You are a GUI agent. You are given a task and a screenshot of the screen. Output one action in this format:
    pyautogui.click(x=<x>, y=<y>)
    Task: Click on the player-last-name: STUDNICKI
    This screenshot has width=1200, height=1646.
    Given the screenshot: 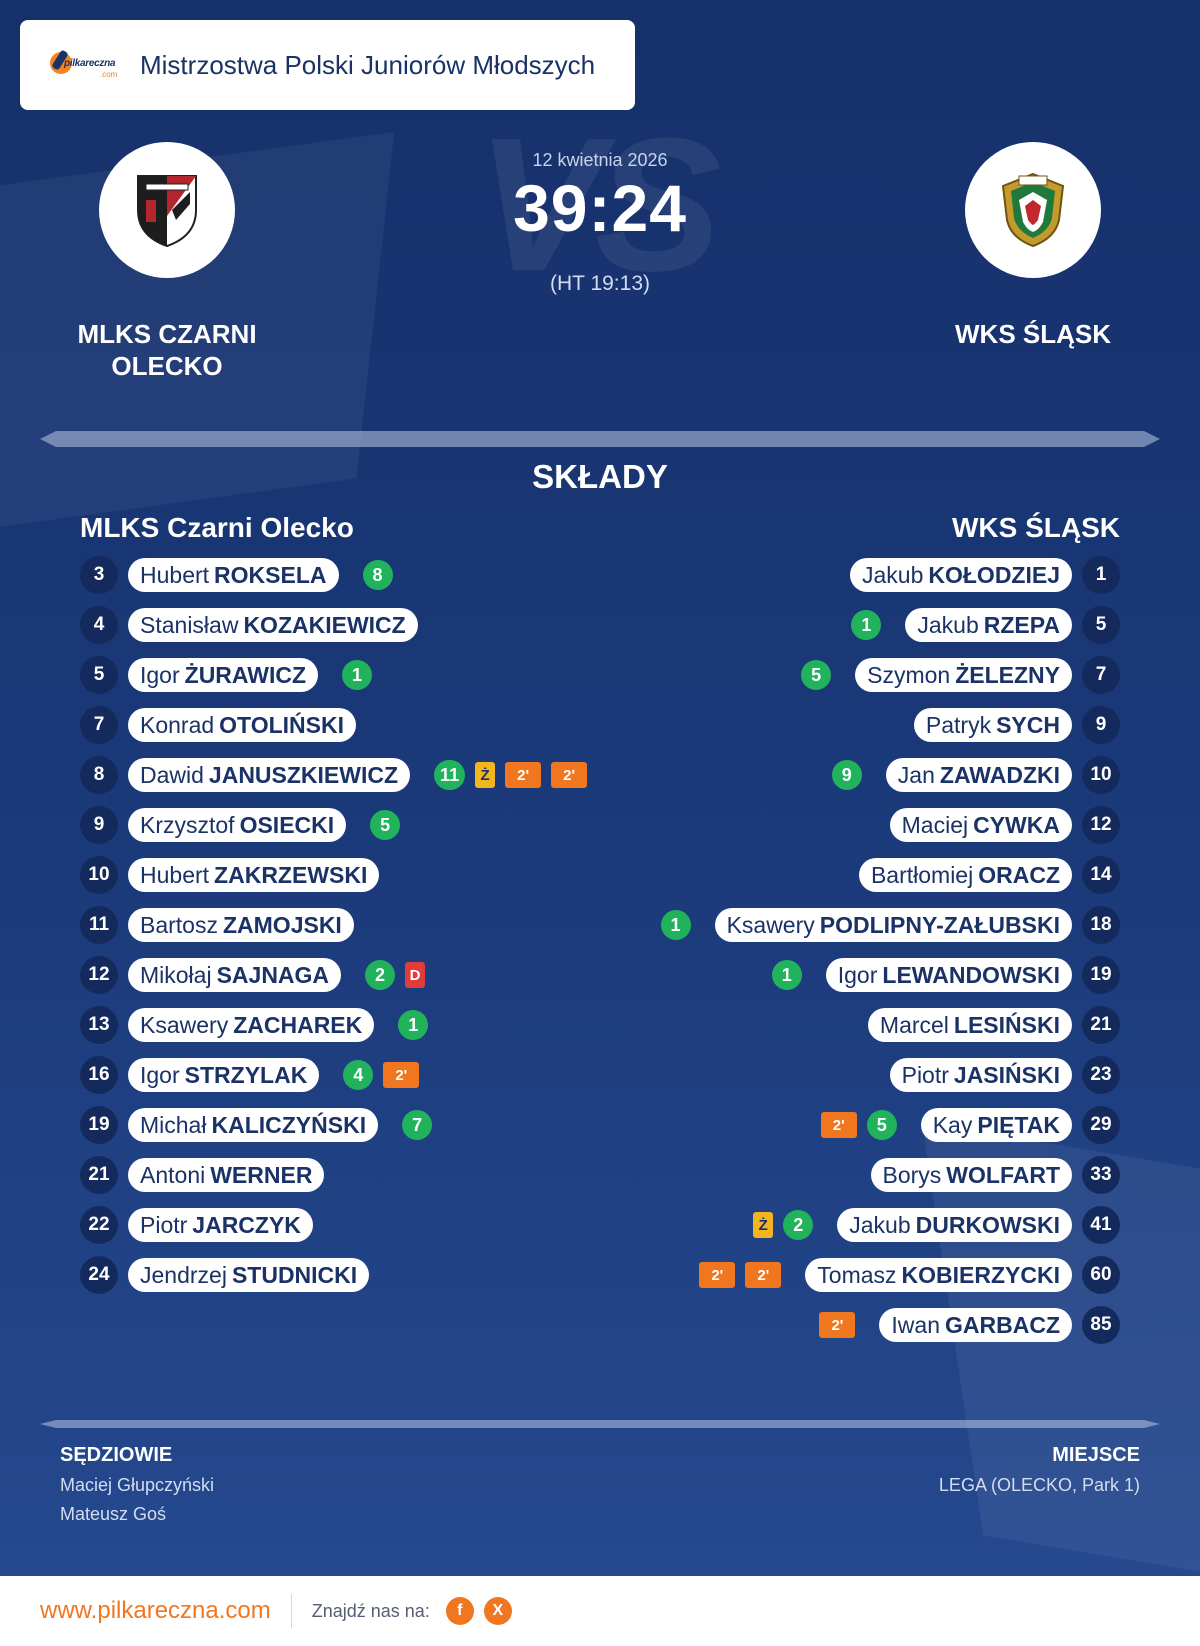 What is the action you would take?
    pyautogui.click(x=294, y=1274)
    